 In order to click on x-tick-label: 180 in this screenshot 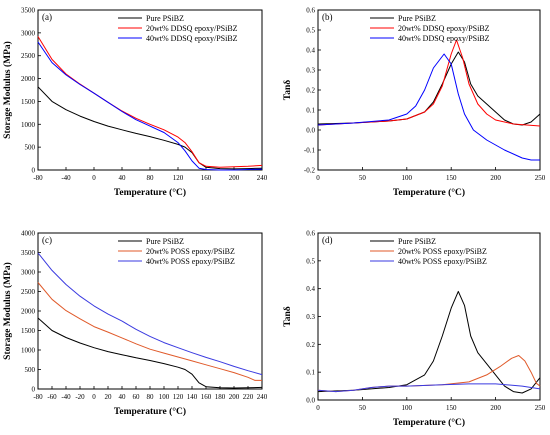, I will do `click(220, 397)`.